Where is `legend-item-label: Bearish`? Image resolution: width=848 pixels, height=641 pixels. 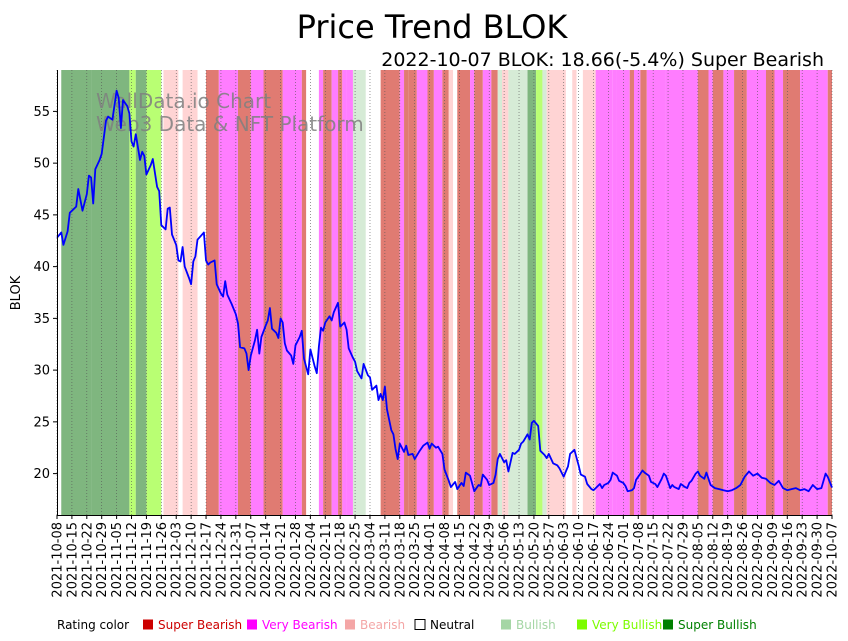
legend-item-label: Bearish is located at coordinates (382, 625).